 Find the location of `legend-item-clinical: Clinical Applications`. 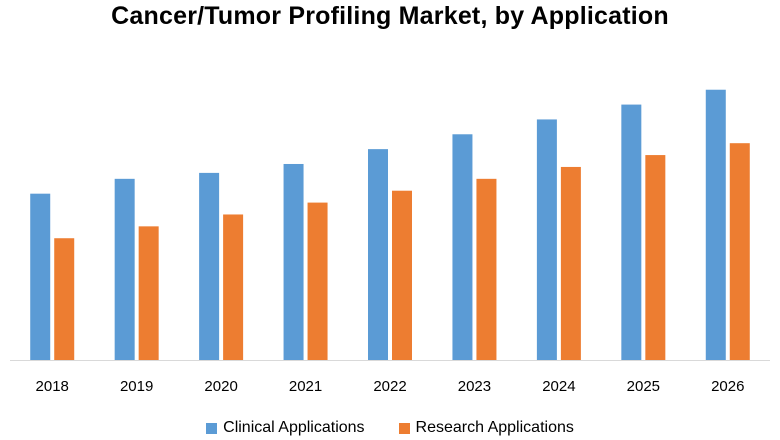

legend-item-clinical: Clinical Applications is located at coordinates (285, 428).